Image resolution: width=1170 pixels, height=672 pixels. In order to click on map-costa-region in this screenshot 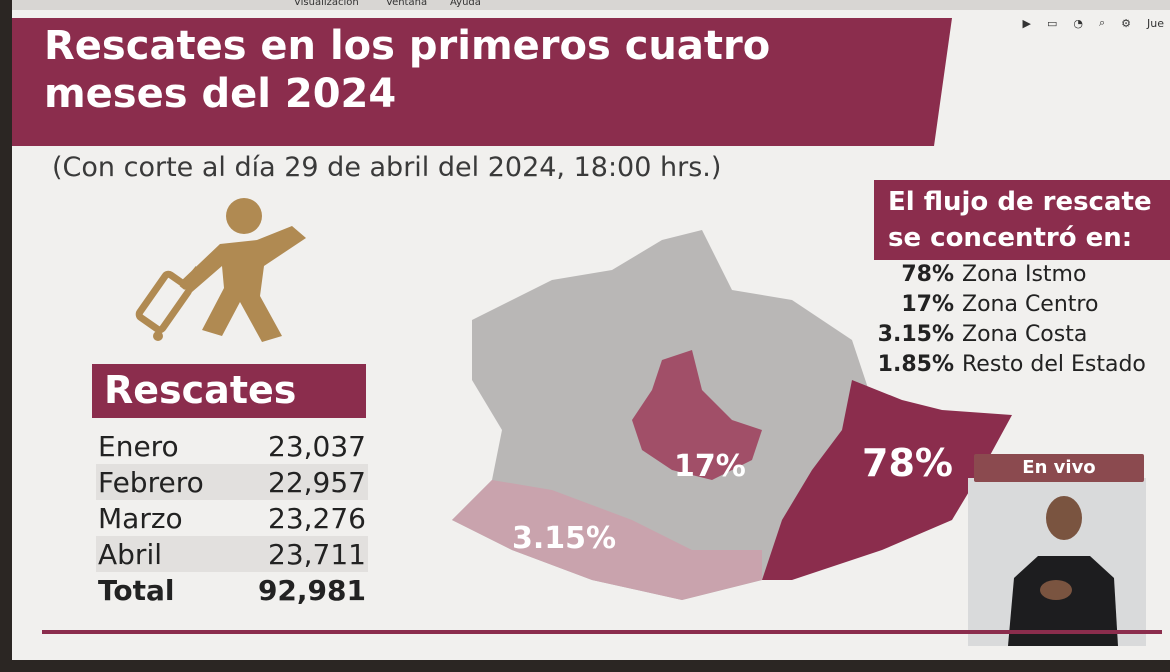, I will do `click(607, 540)`.